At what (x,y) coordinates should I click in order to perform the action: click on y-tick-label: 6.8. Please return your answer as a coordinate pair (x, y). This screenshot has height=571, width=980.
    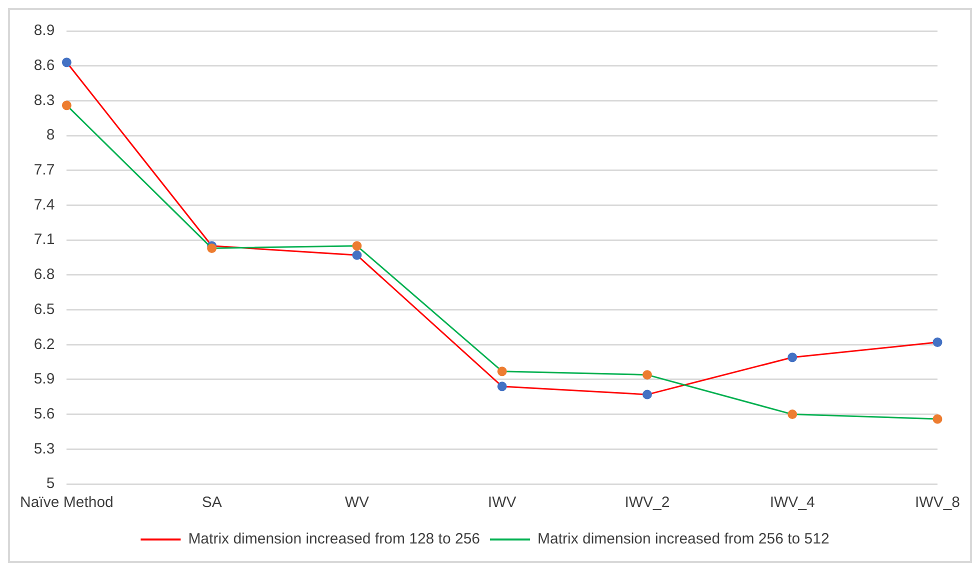
    Looking at the image, I should click on (44, 275).